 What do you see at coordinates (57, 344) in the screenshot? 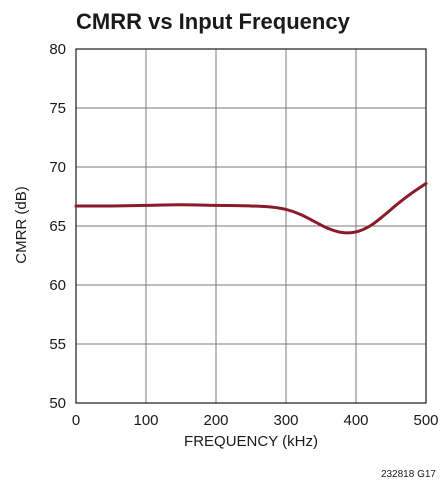
I see `y-tick-label: 55` at bounding box center [57, 344].